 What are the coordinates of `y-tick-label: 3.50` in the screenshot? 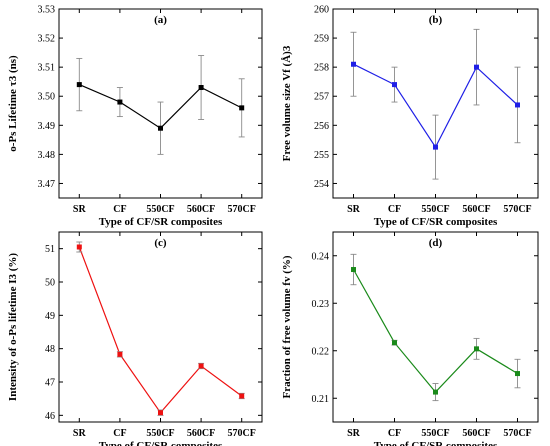 It's located at (47, 97).